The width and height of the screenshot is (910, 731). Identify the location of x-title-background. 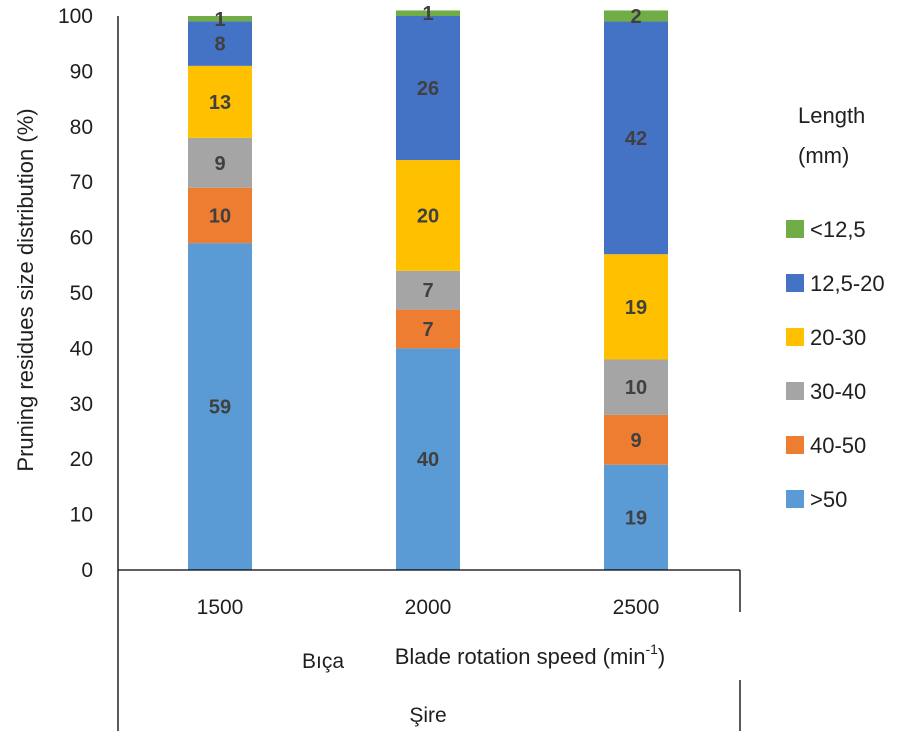
(530, 659).